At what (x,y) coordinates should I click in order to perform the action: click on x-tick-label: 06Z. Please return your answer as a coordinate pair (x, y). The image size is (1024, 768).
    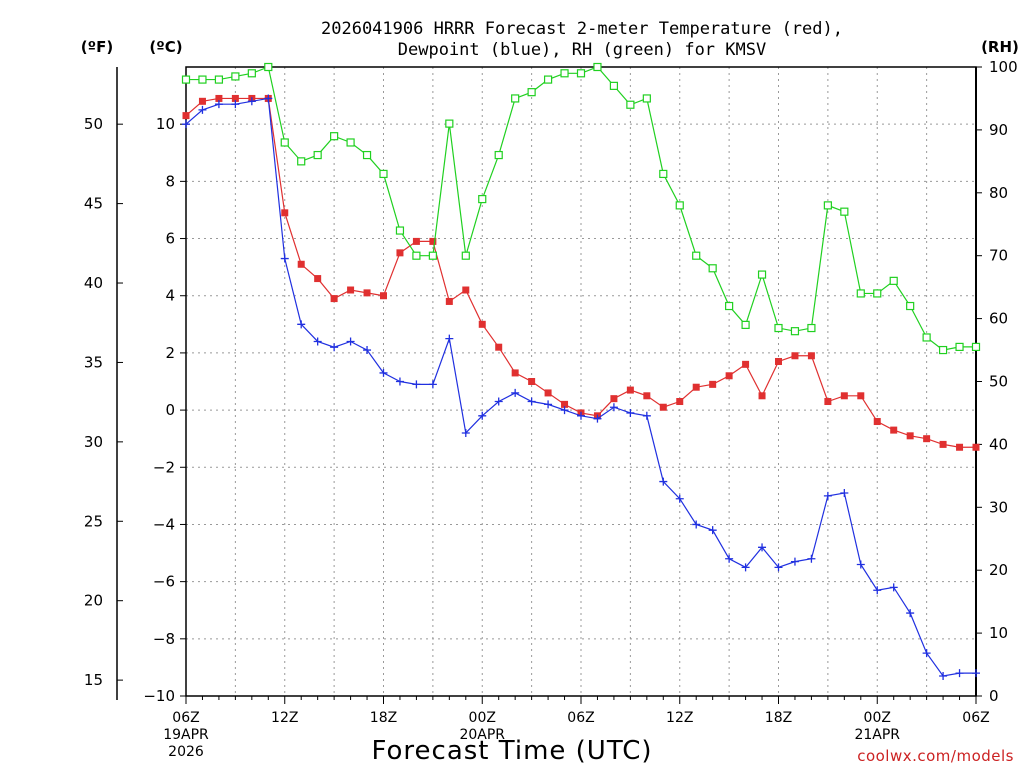
    Looking at the image, I should click on (580, 718).